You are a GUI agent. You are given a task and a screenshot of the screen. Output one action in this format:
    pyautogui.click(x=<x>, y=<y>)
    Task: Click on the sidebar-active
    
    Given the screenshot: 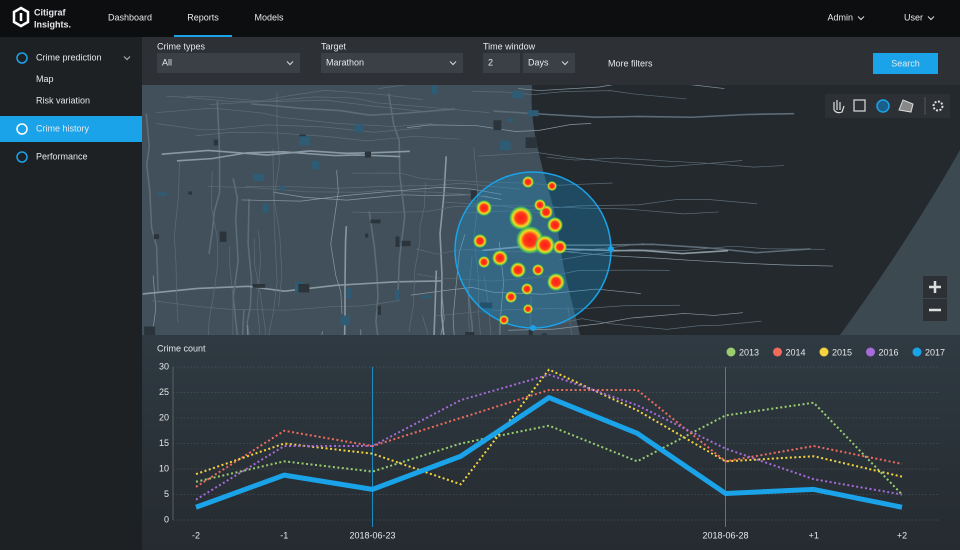 What is the action you would take?
    pyautogui.click(x=71, y=129)
    